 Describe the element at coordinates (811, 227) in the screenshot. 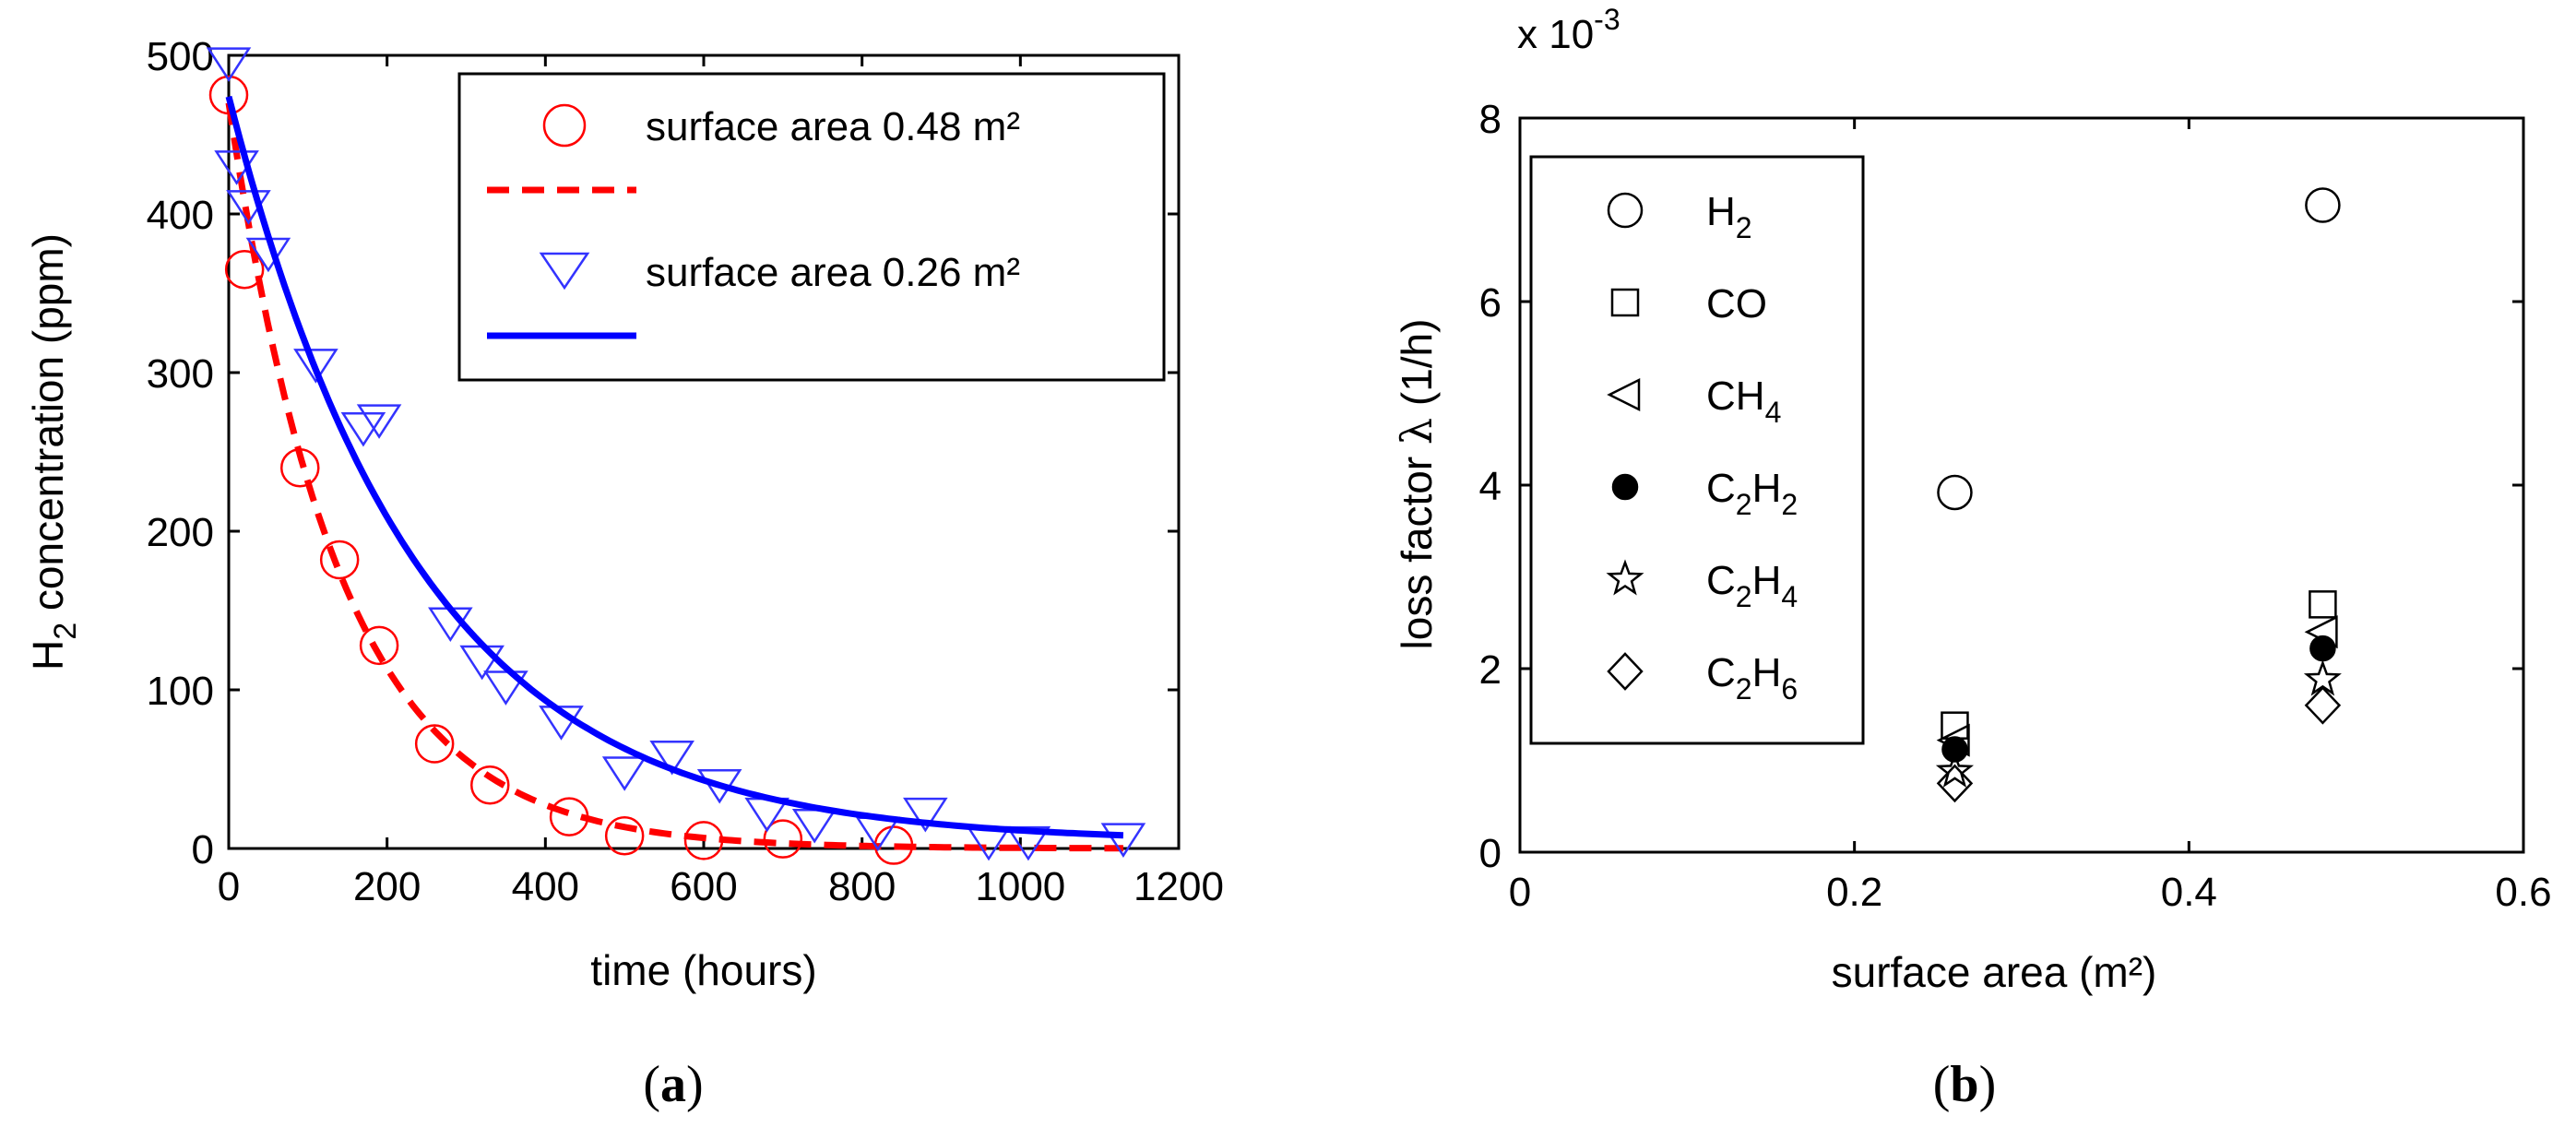

I see `chart-a-legend-box` at that location.